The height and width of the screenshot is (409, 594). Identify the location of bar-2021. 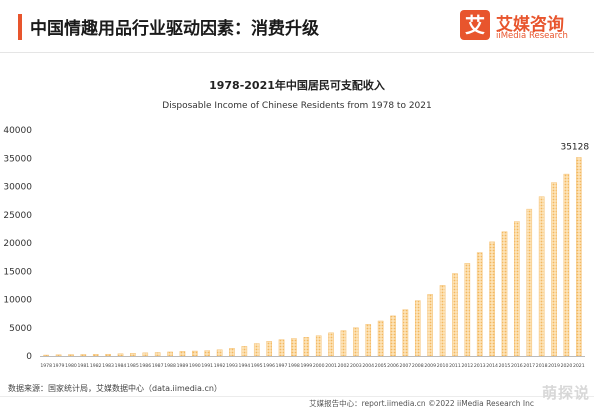
(579, 257).